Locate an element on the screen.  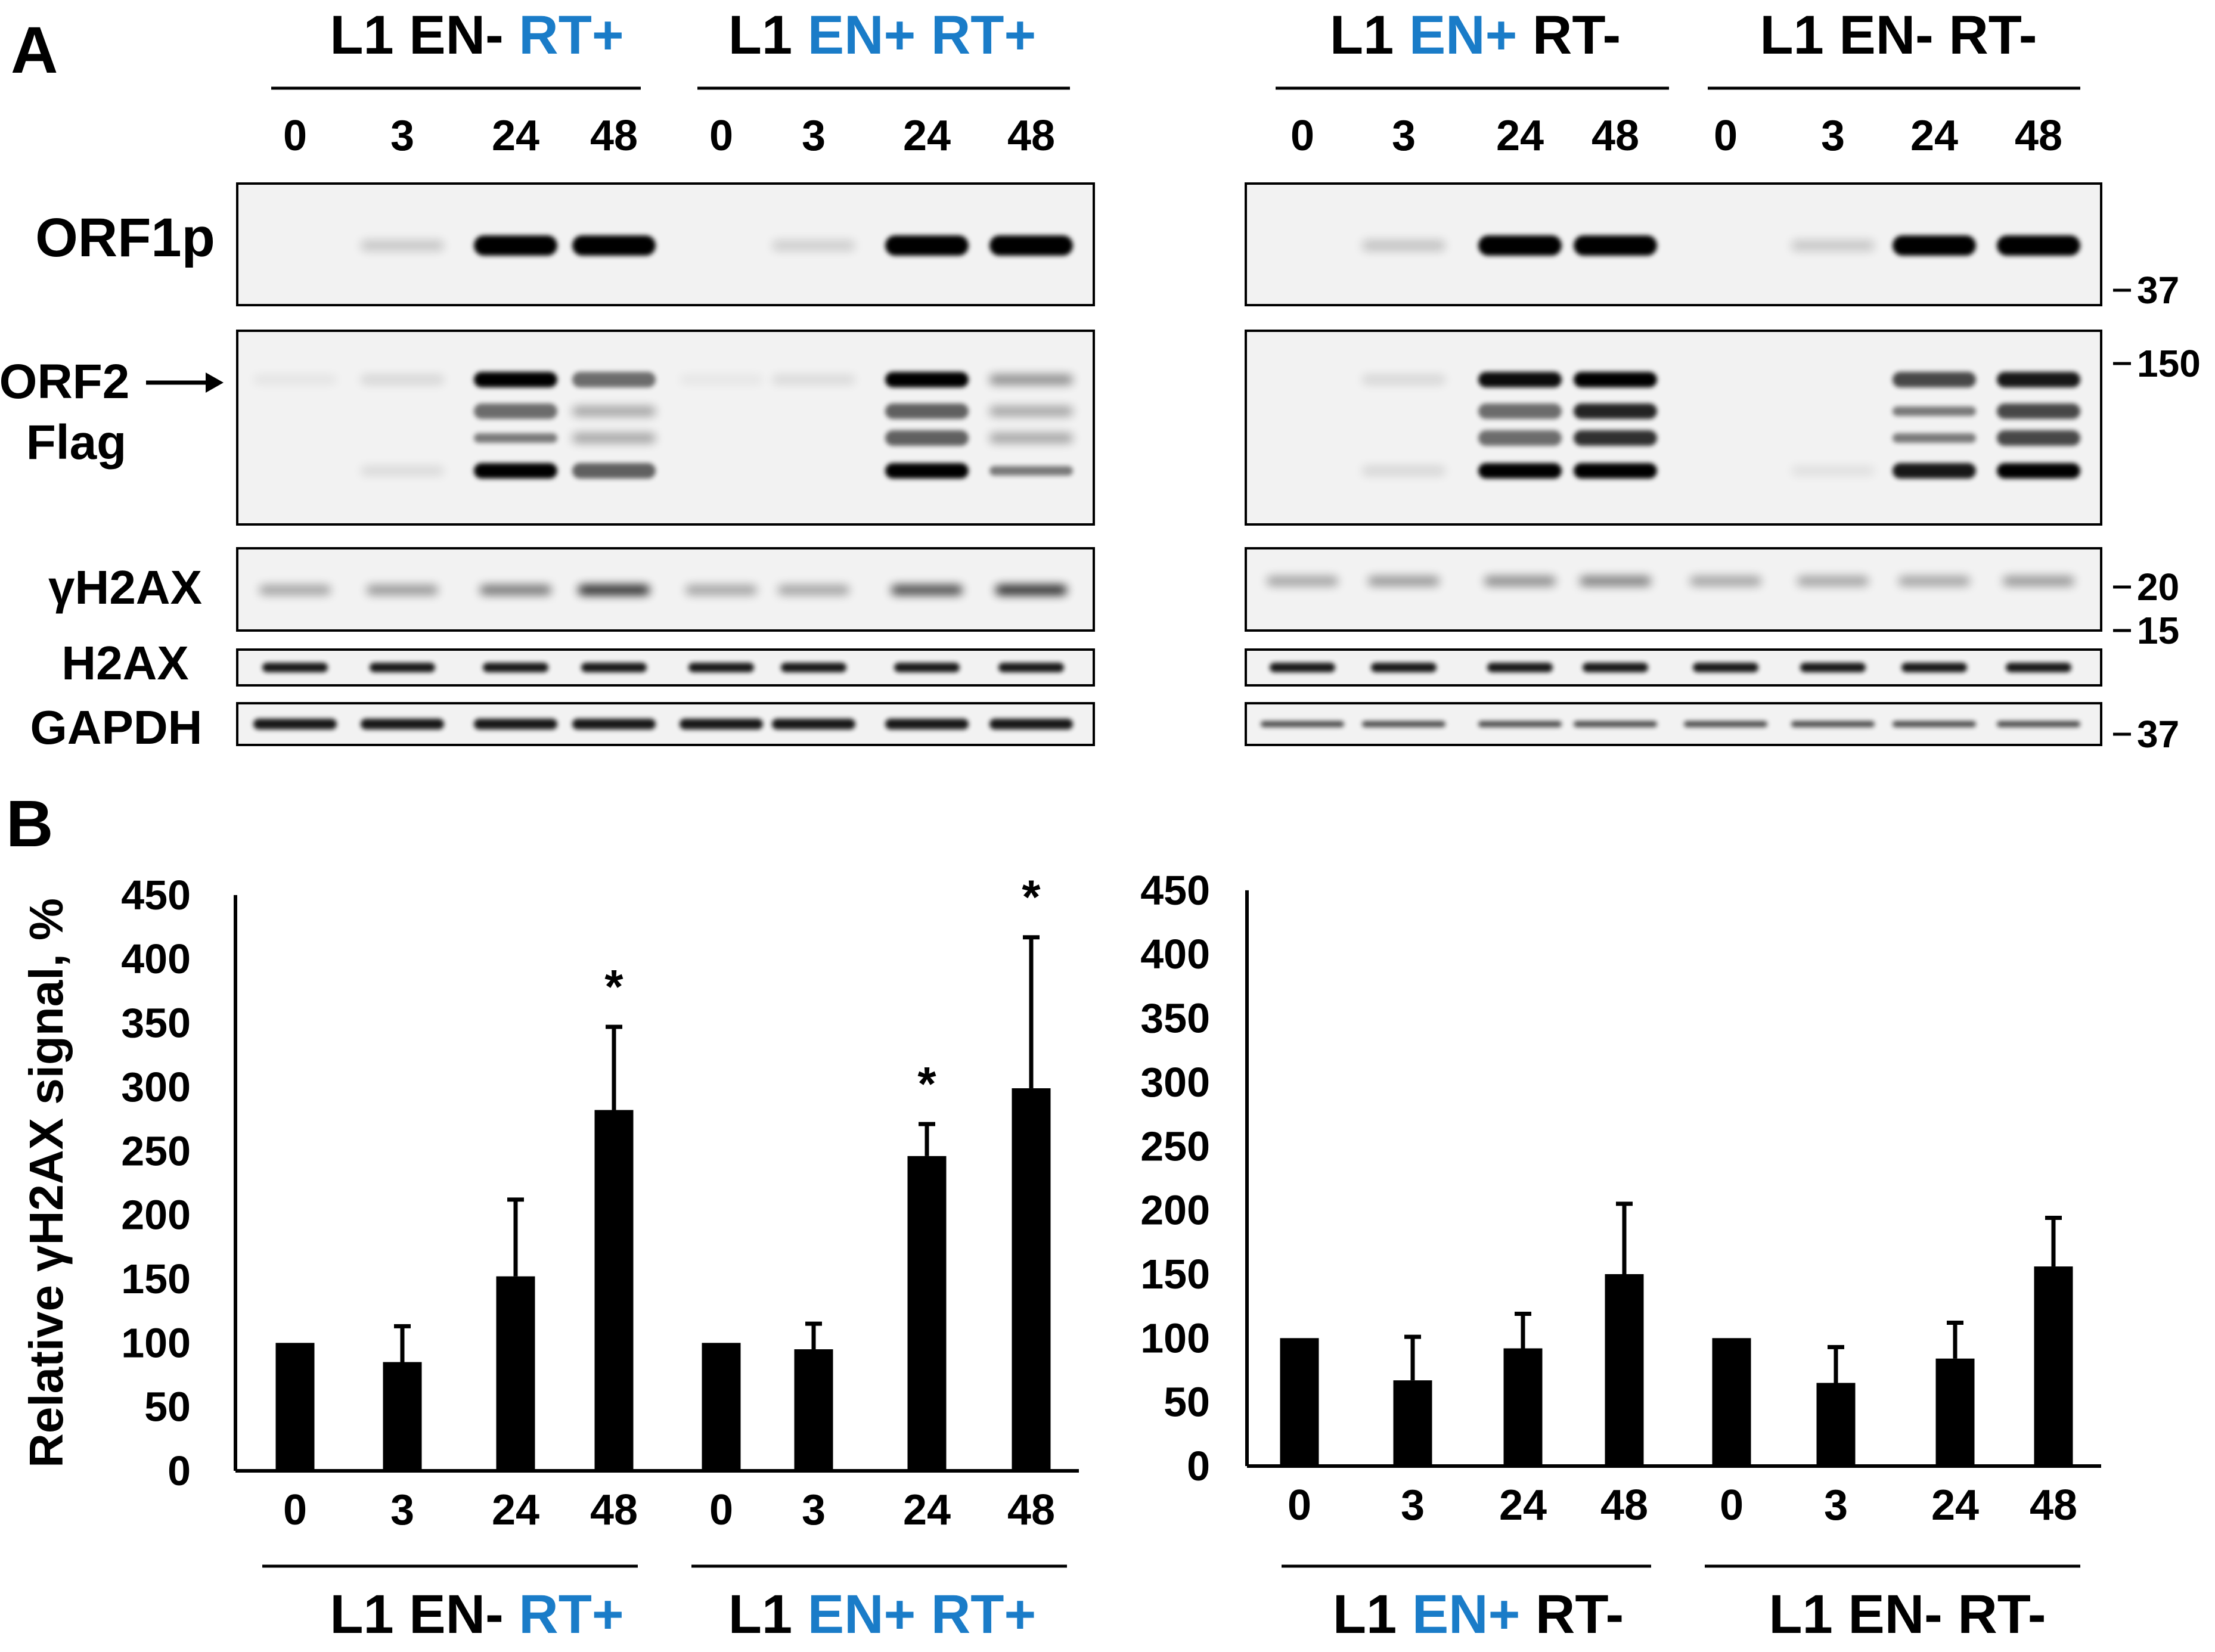
condition-label-part: RT- is located at coordinates (2001, 1614).